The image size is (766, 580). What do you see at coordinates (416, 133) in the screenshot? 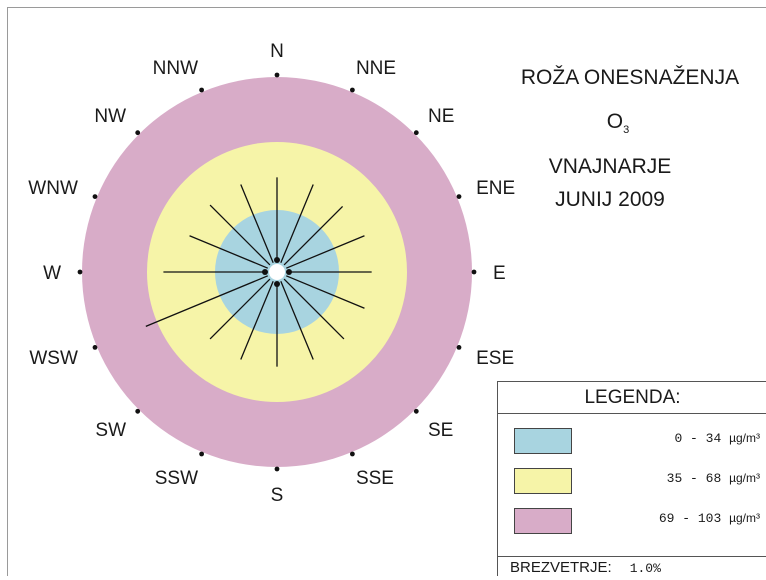
I see `direction-marker-ne` at bounding box center [416, 133].